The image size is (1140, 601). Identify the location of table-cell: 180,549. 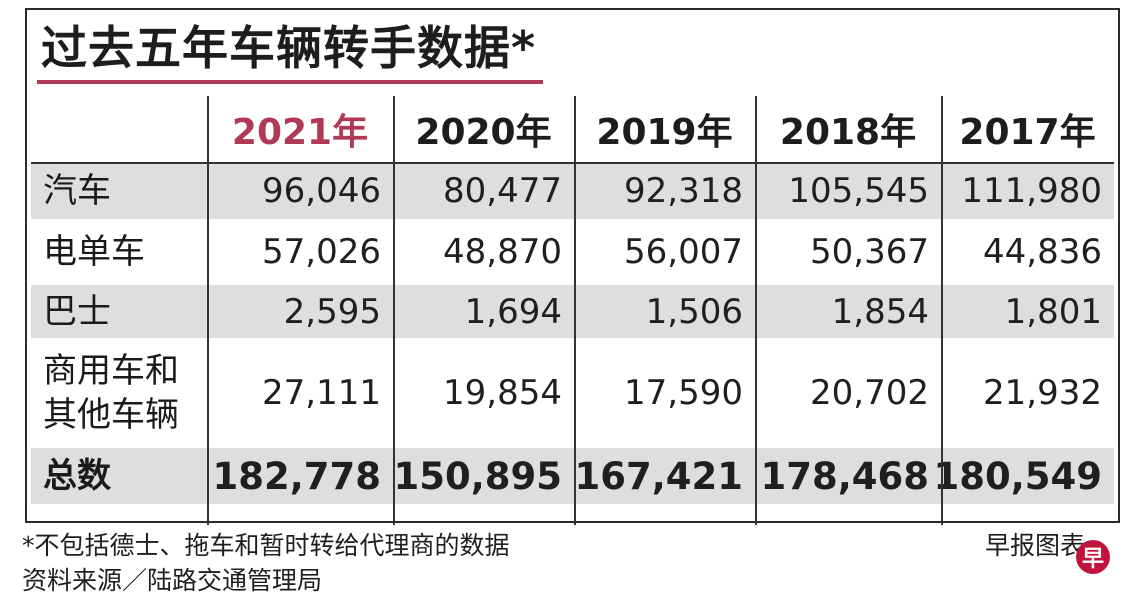
(1017, 476).